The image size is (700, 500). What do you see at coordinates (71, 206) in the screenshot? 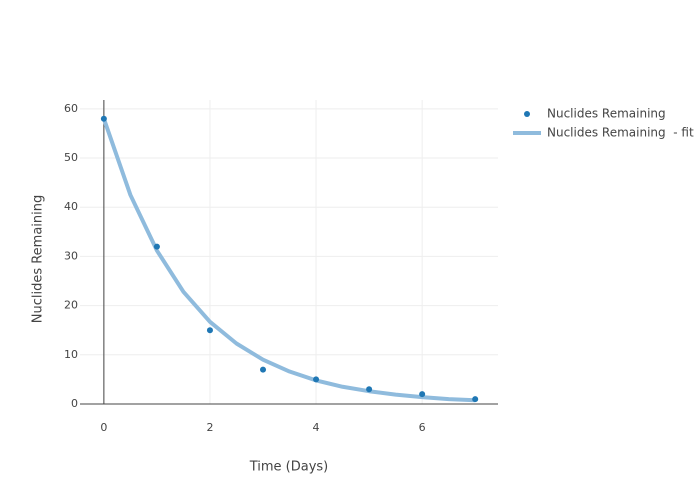
I see `y-tick-label: 40` at bounding box center [71, 206].